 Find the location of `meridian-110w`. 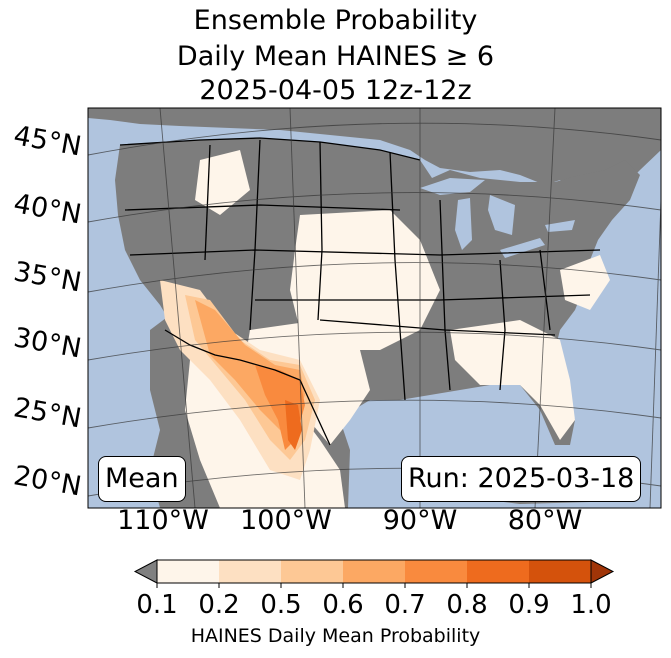

meridian-110w is located at coordinates (177, 308).